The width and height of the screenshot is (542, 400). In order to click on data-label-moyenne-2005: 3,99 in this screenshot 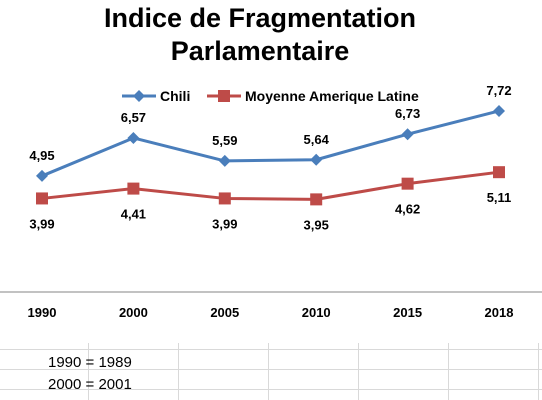, I will do `click(224, 223)`.